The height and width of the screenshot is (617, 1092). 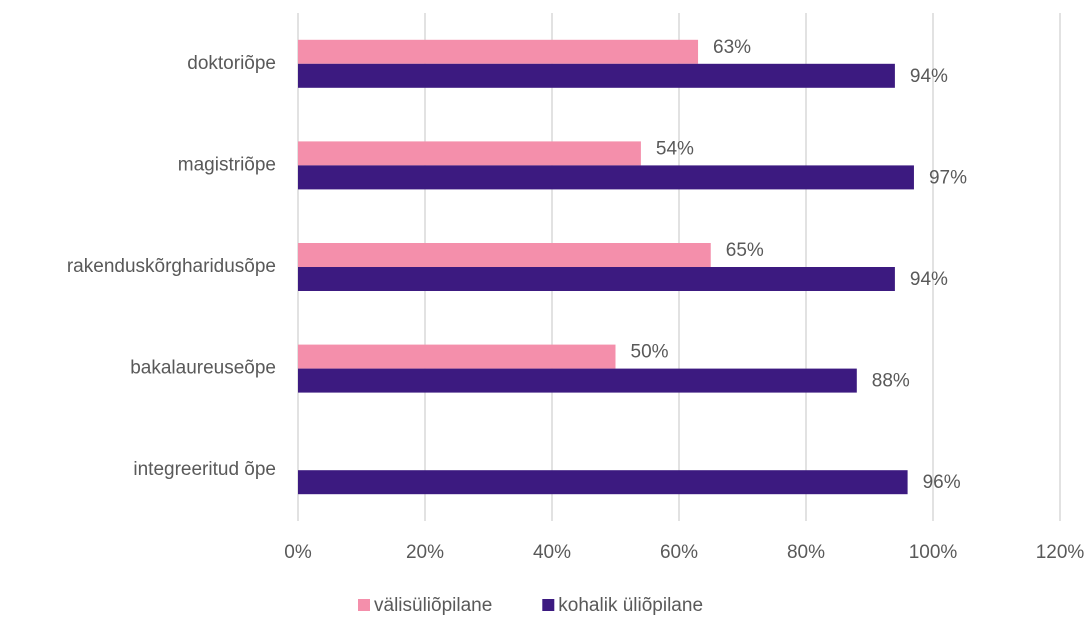 What do you see at coordinates (203, 368) in the screenshot?
I see `y-tick-label: bakalaureuseõpe` at bounding box center [203, 368].